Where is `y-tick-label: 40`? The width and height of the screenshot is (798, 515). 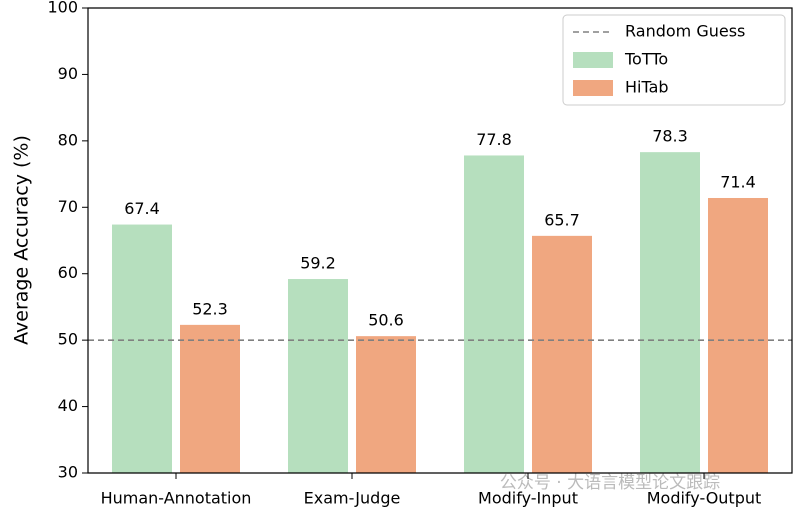
y-tick-label: 40 is located at coordinates (68, 405).